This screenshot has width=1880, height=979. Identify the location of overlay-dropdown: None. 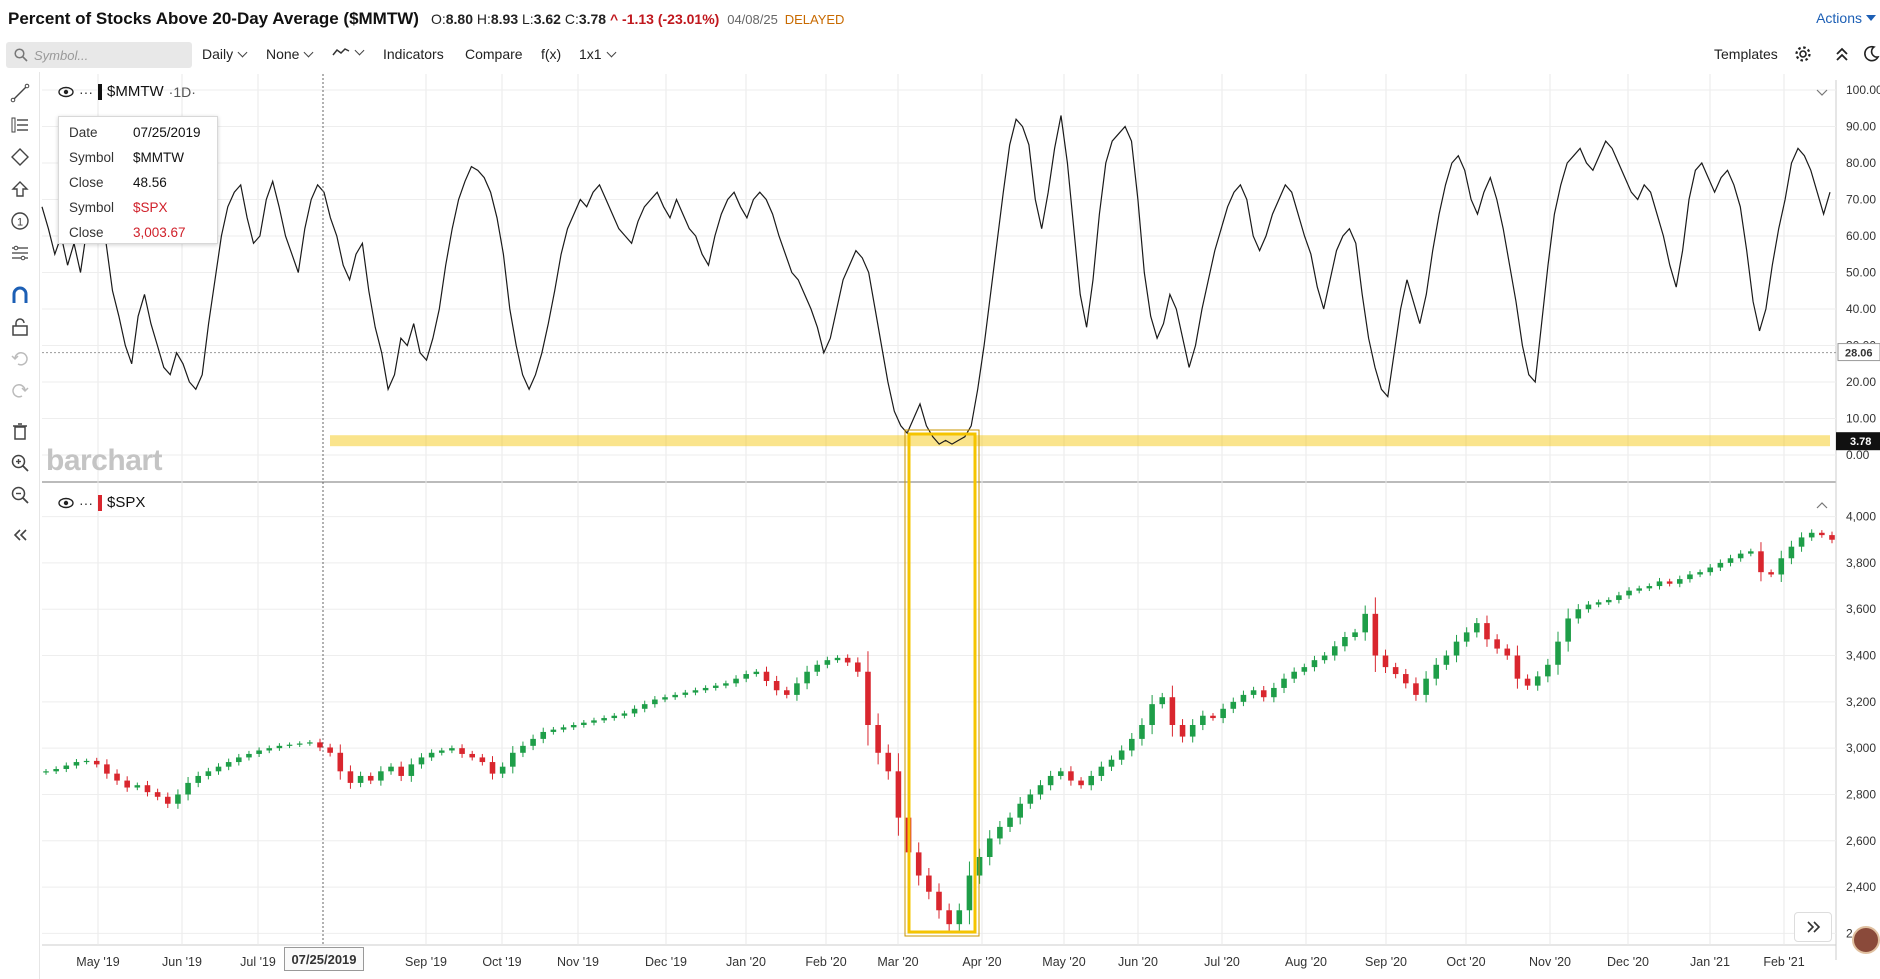
(290, 54).